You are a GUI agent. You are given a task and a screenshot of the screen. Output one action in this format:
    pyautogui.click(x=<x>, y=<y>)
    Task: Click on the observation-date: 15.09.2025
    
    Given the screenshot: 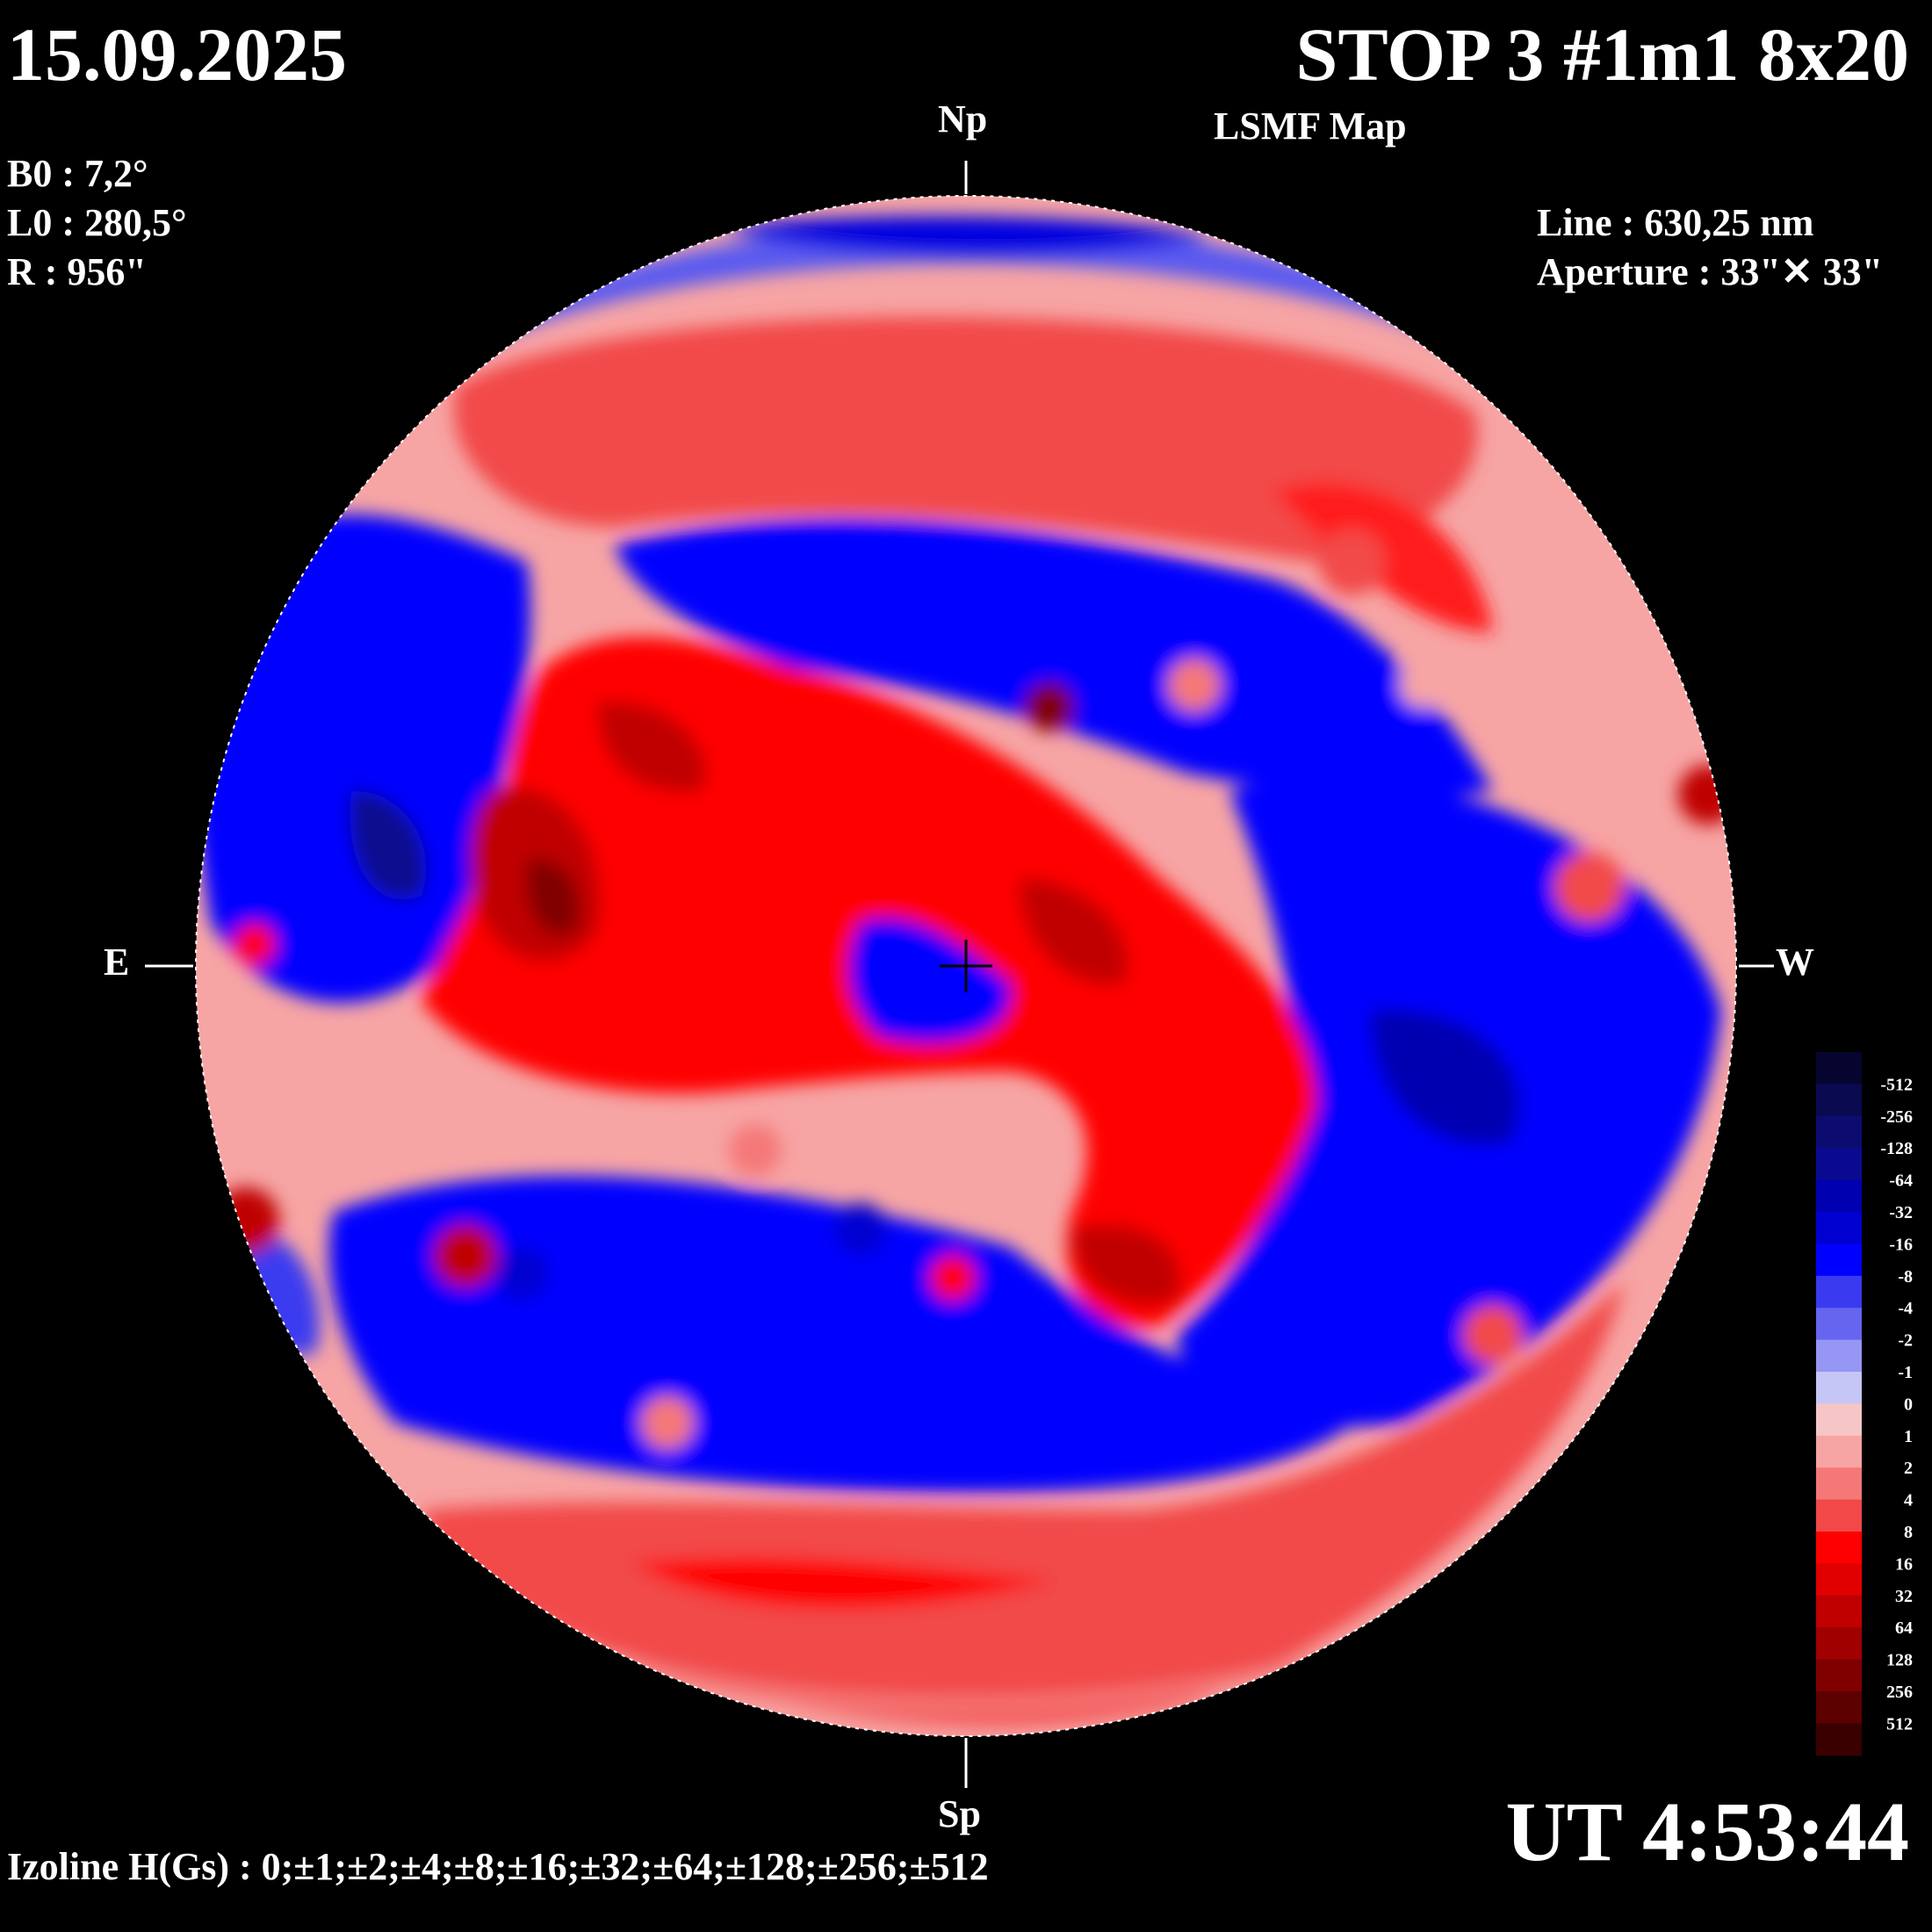 What is the action you would take?
    pyautogui.click(x=177, y=55)
    